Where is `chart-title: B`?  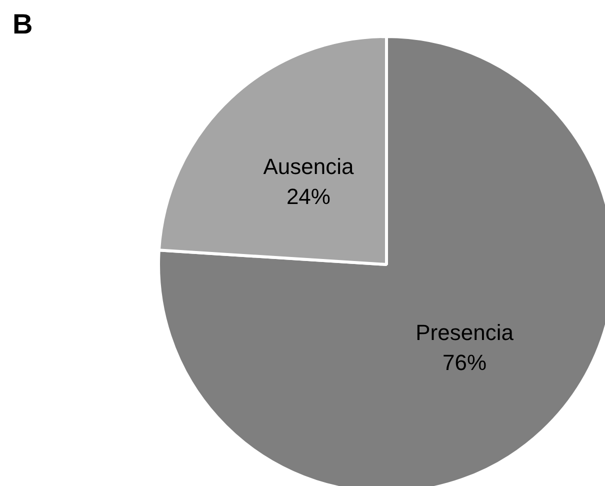
chart-title: B is located at coordinates (22, 24).